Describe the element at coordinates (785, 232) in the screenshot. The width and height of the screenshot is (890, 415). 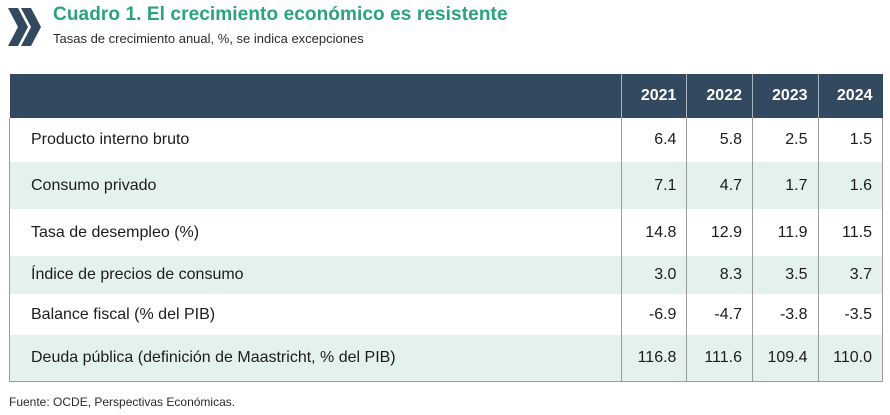
I see `table-cell: 11.9` at that location.